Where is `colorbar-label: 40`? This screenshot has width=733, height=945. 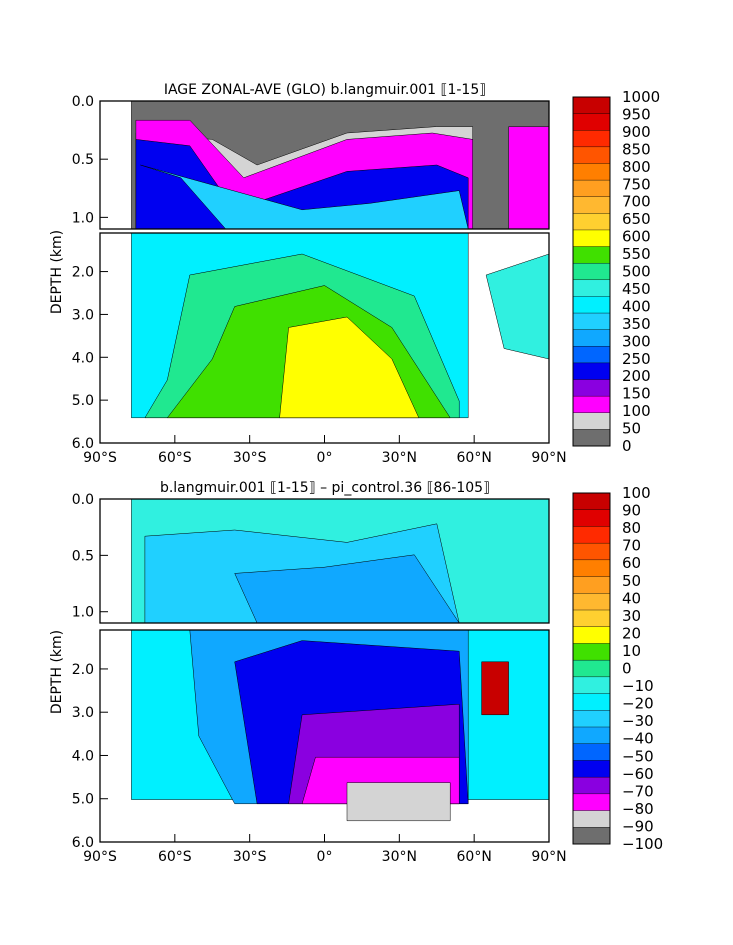
colorbar-label: 40 is located at coordinates (631, 598).